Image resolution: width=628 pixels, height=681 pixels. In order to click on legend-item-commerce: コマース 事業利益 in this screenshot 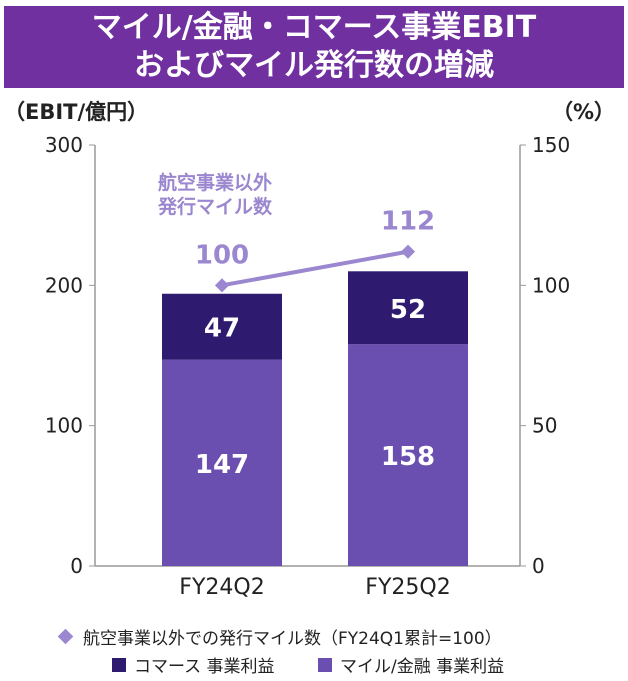, I will do `click(193, 664)`.